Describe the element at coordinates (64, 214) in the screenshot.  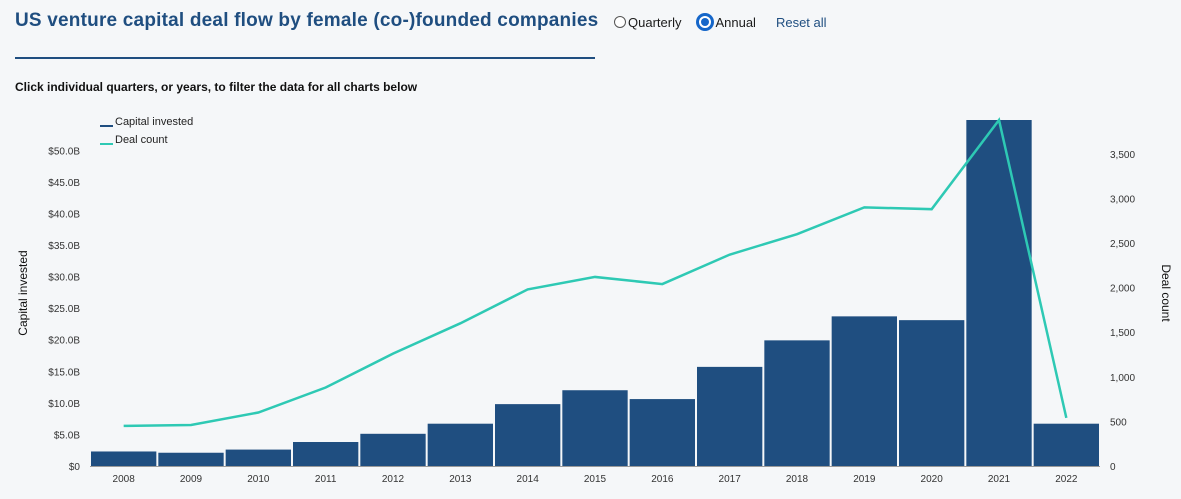
I see `y-left-tick-label: $40.0B` at that location.